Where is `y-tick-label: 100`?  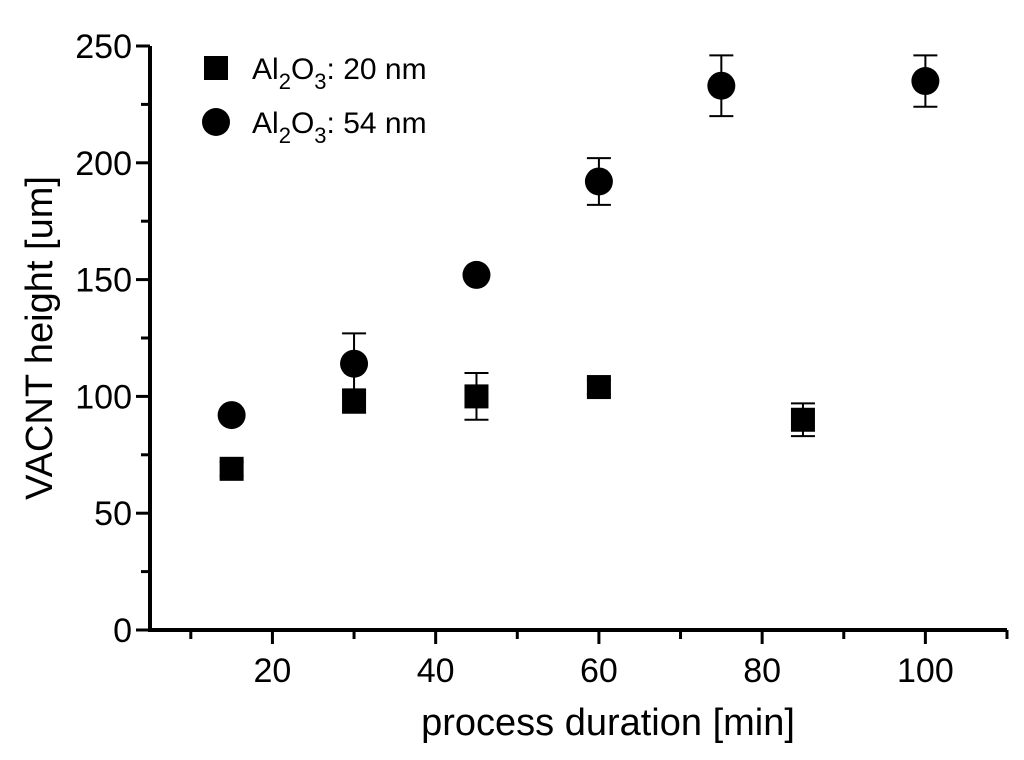
y-tick-label: 100 is located at coordinates (103, 397).